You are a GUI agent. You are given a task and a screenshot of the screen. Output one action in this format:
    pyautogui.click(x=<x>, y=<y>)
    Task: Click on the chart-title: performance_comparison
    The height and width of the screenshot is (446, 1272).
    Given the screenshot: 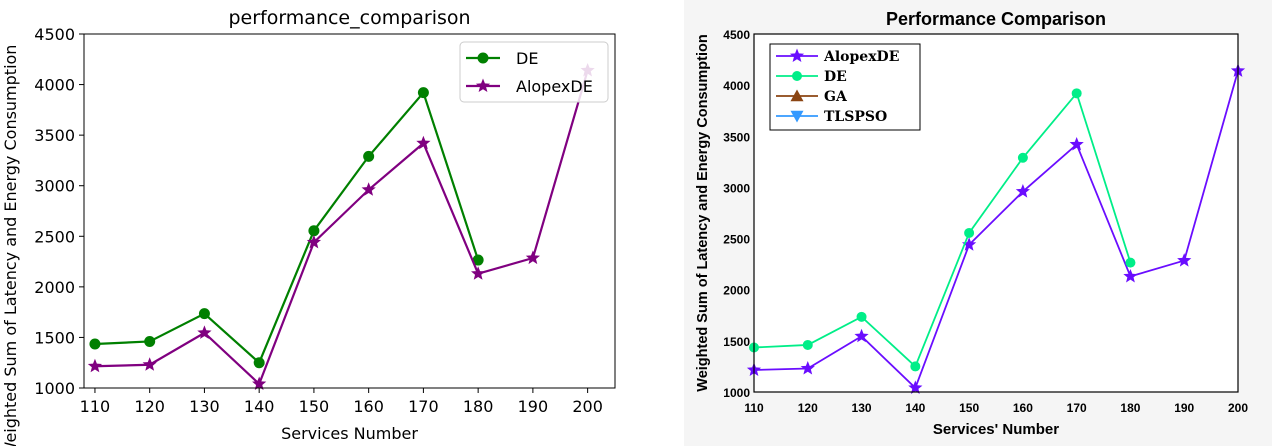 What is the action you would take?
    pyautogui.click(x=349, y=18)
    